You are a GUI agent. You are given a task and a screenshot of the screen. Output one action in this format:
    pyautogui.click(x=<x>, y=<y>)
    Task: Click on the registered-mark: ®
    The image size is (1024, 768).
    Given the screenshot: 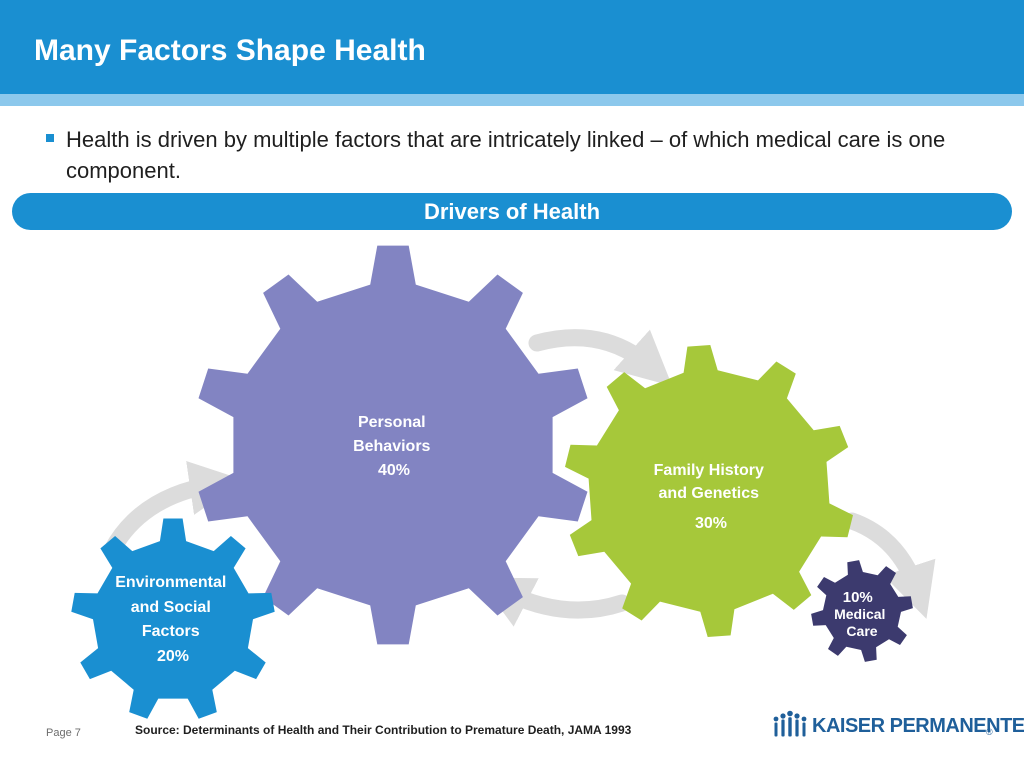 What is the action you would take?
    pyautogui.click(x=989, y=732)
    